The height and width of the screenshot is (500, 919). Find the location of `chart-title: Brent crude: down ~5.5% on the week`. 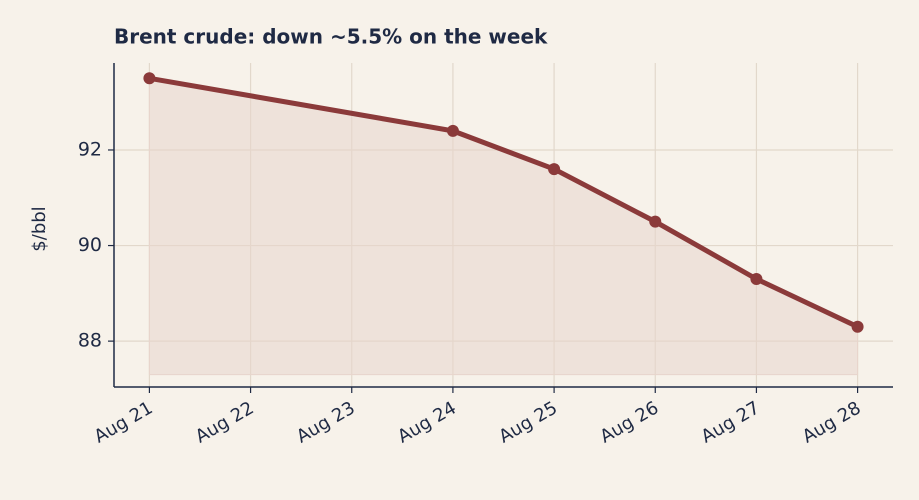

chart-title: Brent crude: down ~5.5% on the week is located at coordinates (331, 37).